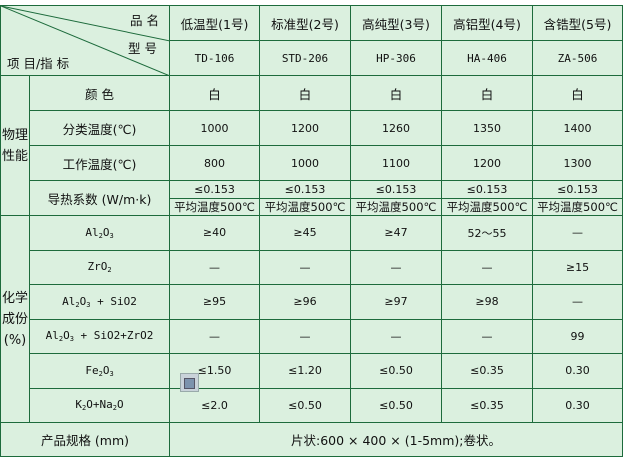 This screenshot has height=457, width=628. What do you see at coordinates (312, 163) in the screenshot?
I see `table-row: 工作温度(℃) 800 1000 1100 1200 1300` at bounding box center [312, 163].